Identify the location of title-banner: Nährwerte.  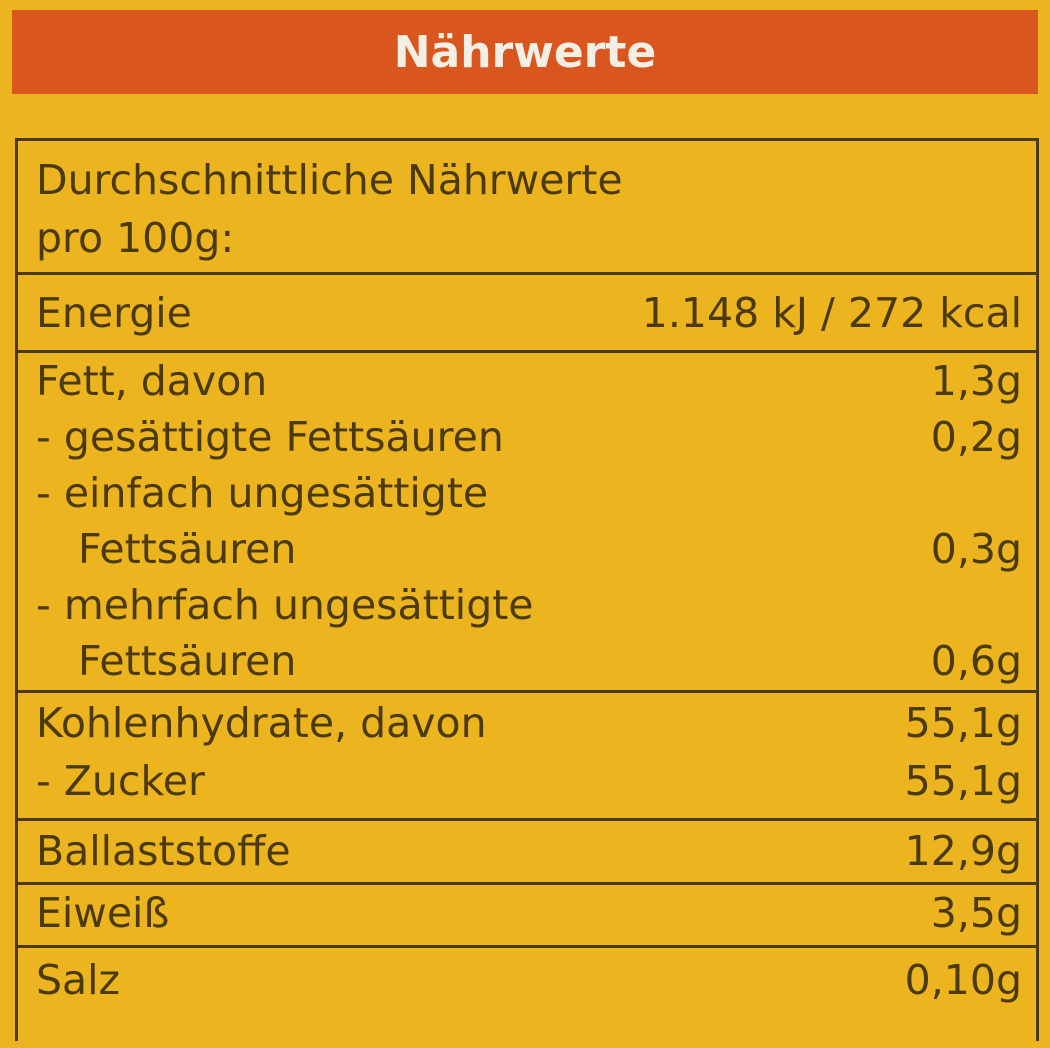
(525, 52).